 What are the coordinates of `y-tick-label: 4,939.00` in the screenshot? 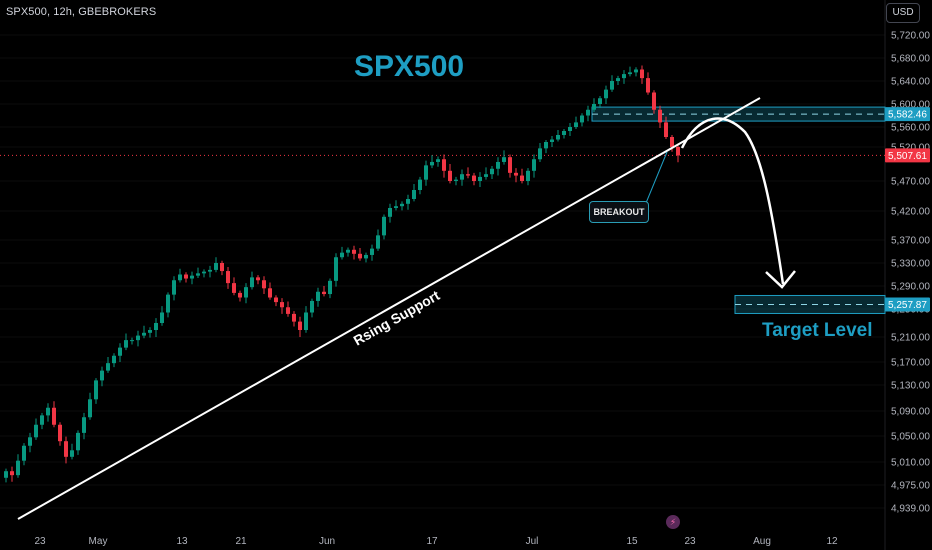 It's located at (910, 509).